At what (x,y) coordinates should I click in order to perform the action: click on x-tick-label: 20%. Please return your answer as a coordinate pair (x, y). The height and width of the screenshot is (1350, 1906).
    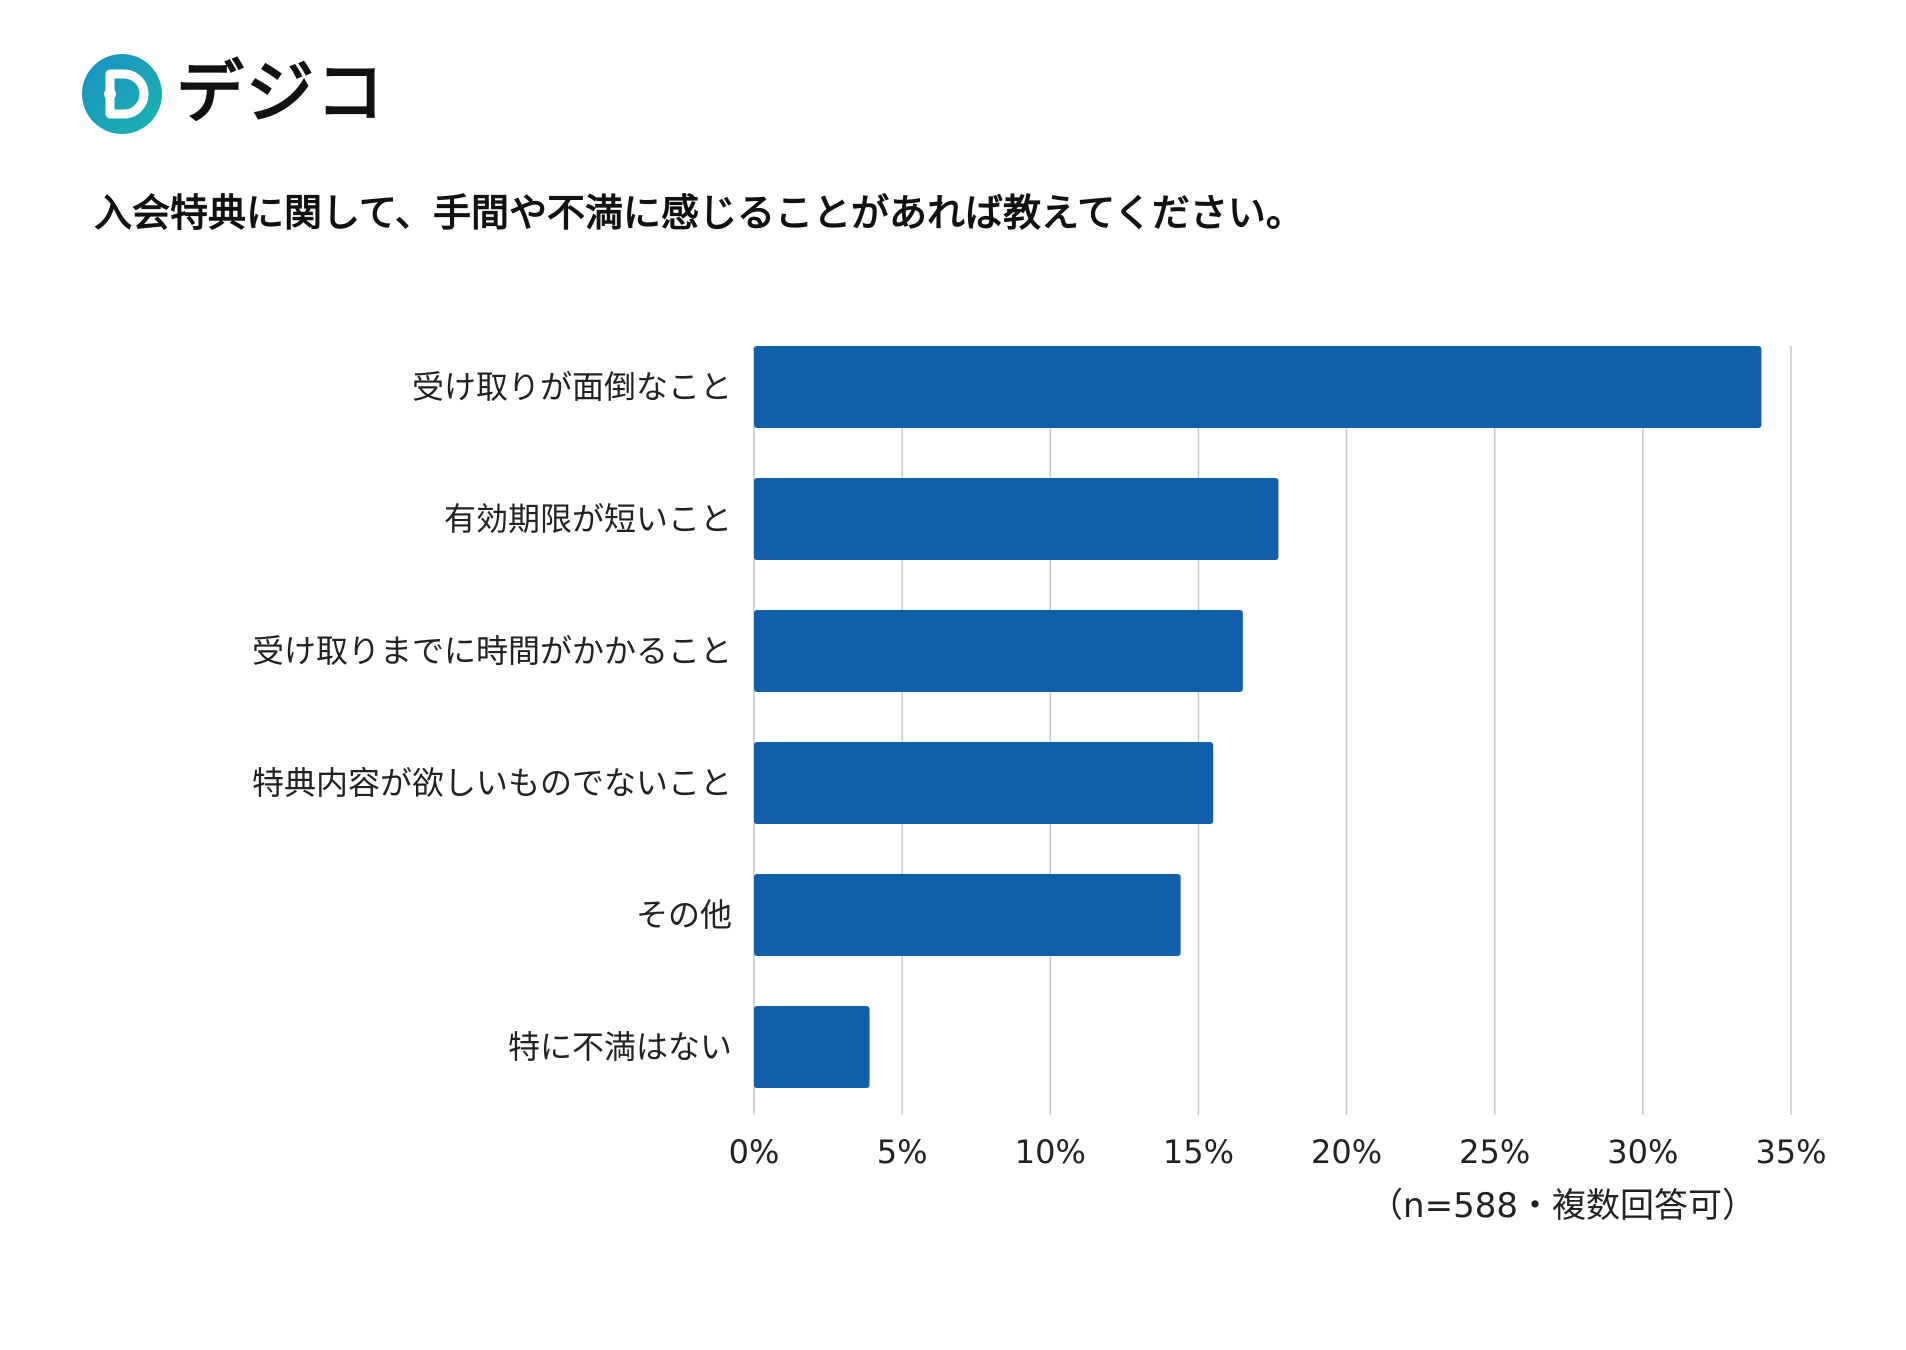
    Looking at the image, I should click on (1346, 1152).